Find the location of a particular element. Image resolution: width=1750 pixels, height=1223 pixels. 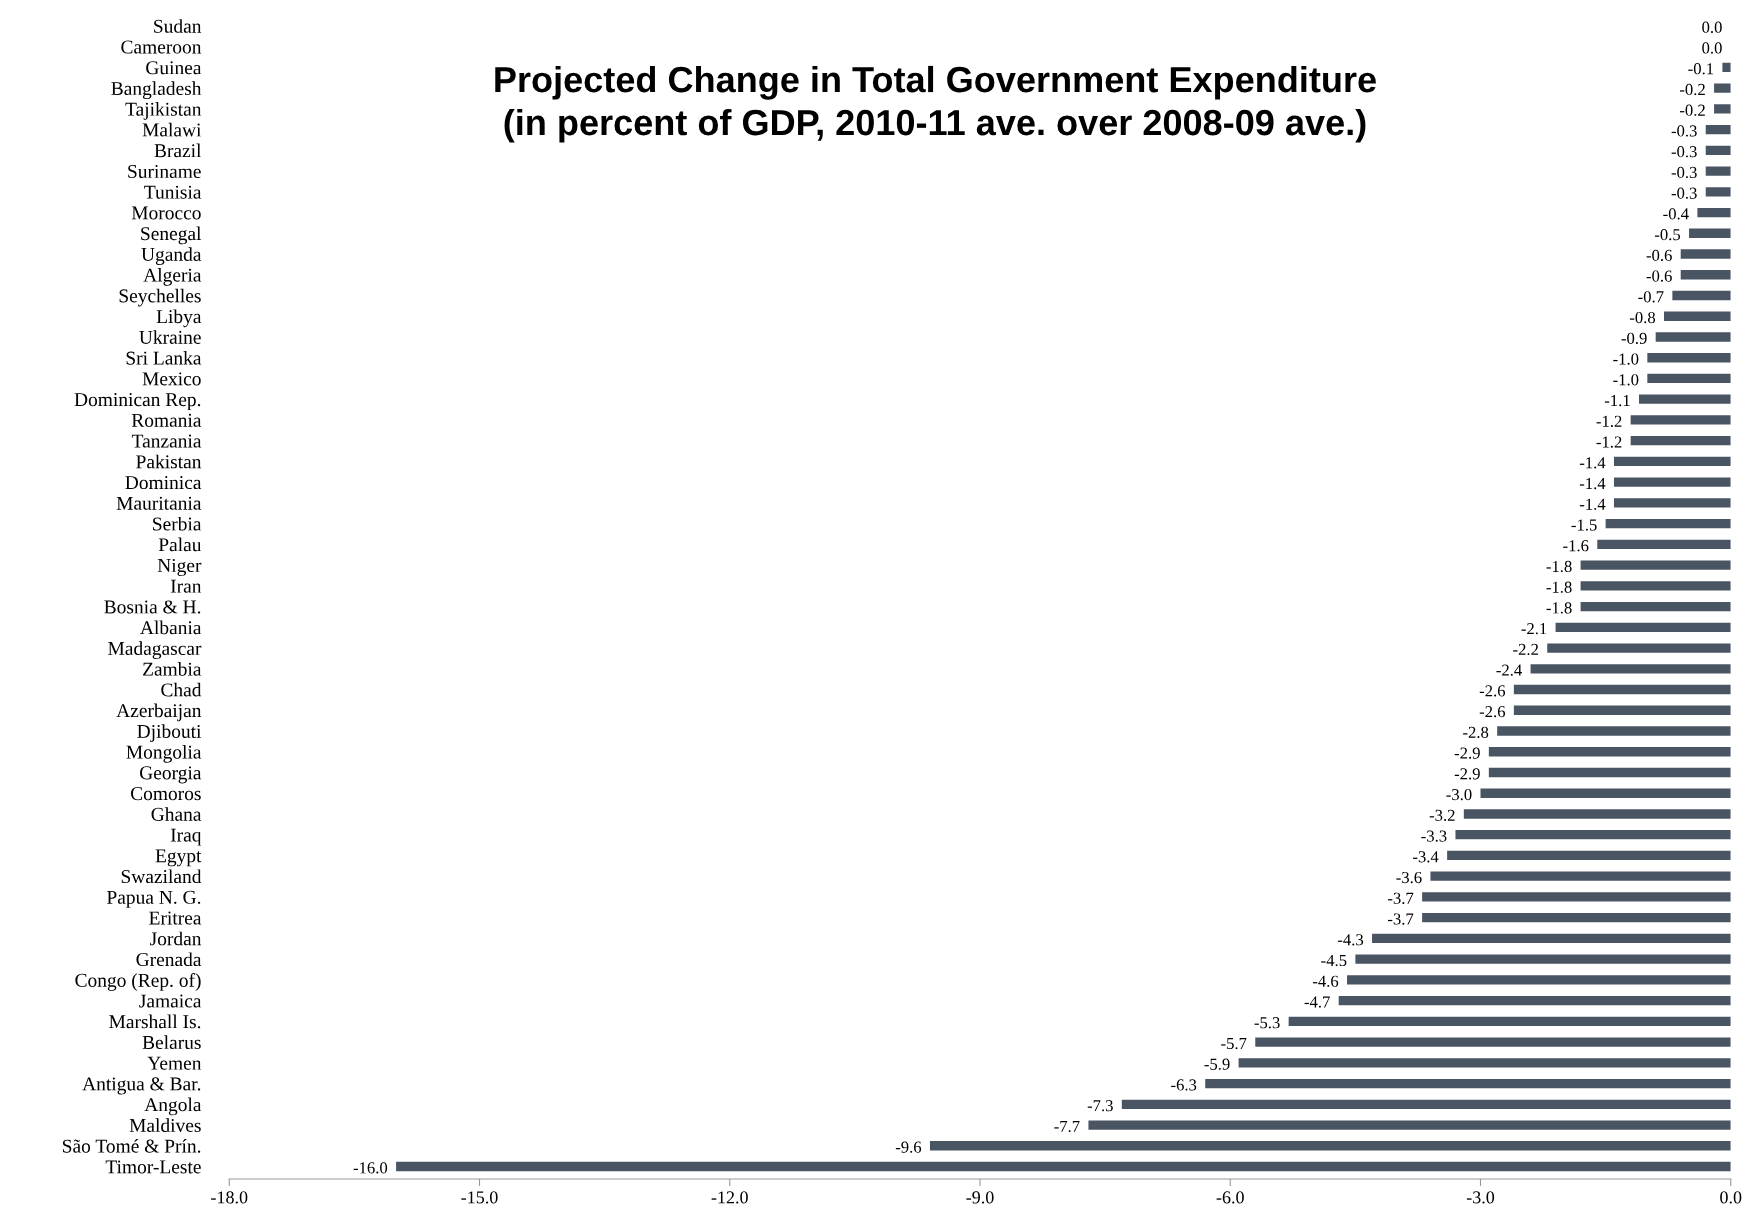

y-tick-label: Suriname is located at coordinates (164, 171).